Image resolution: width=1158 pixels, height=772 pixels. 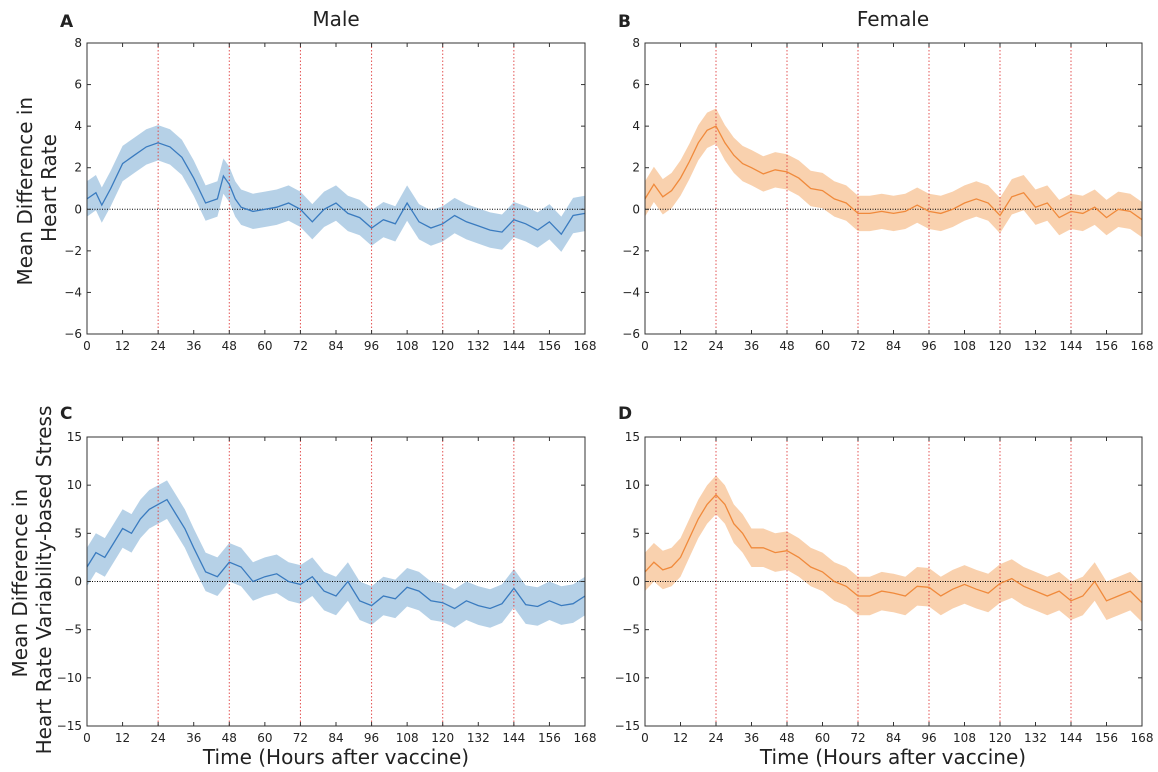 I want to click on y-axis-label-heart-rate-line-1: Mean Difference in, so click(x=25, y=191).